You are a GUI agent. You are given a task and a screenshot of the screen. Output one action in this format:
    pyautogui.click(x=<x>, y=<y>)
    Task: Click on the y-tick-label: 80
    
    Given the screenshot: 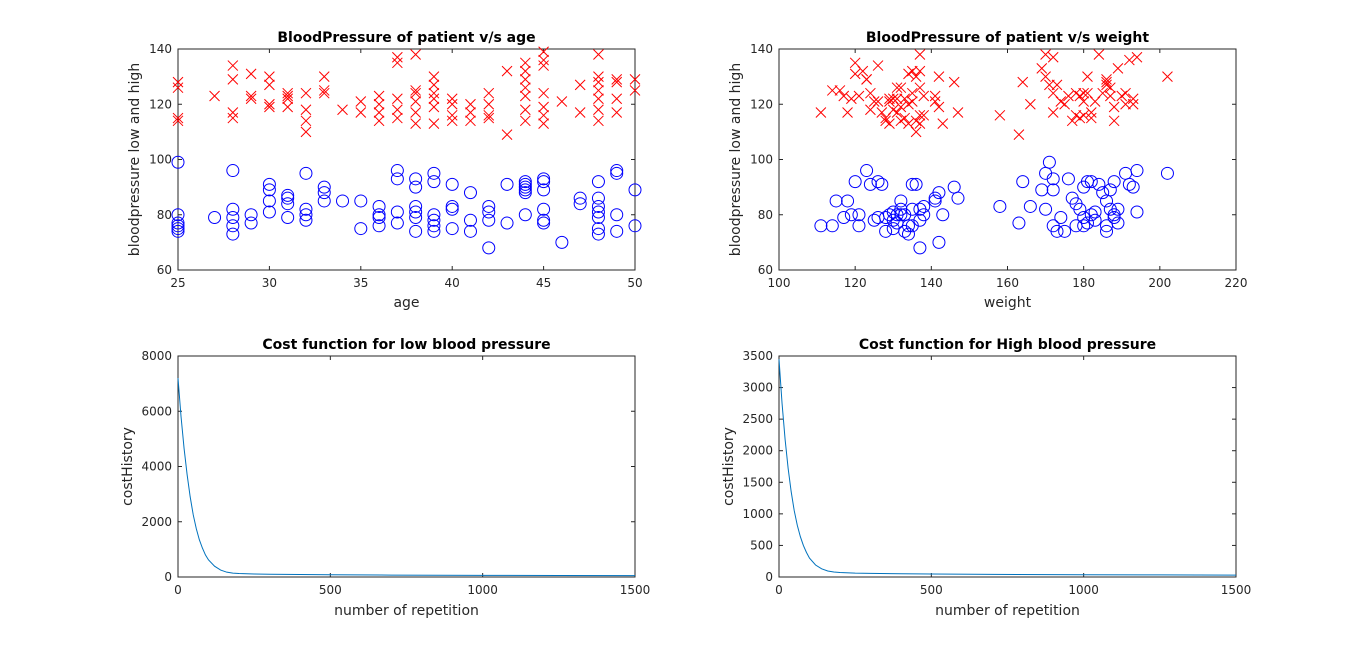 What is the action you would take?
    pyautogui.click(x=164, y=215)
    